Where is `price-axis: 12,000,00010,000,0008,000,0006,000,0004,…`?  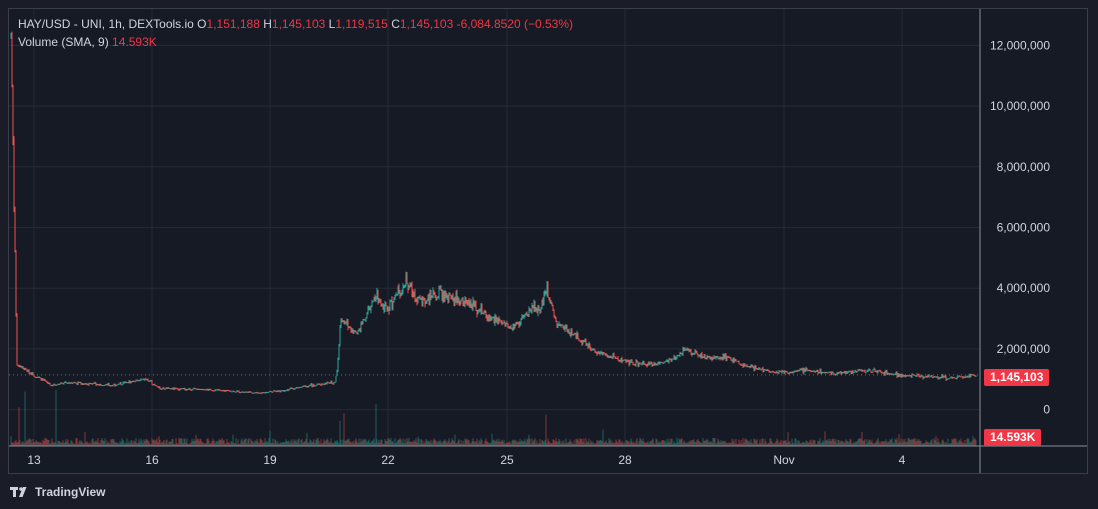
price-axis: 12,000,00010,000,0008,000,0006,000,0004,… is located at coordinates (1020, 227).